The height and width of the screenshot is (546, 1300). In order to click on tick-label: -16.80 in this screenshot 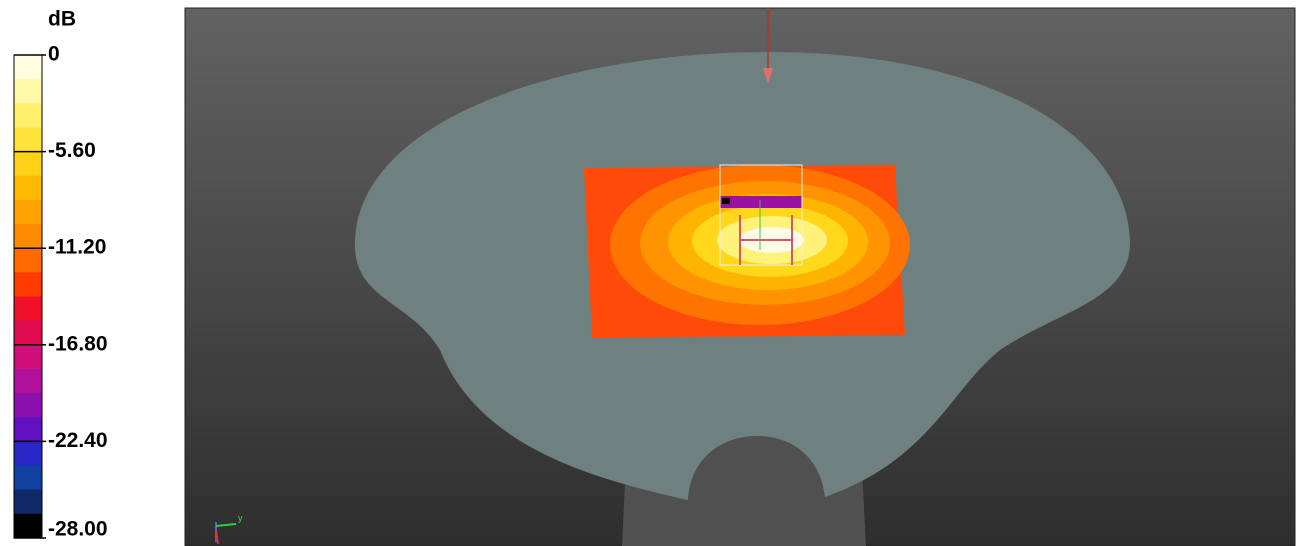, I will do `click(78, 343)`.